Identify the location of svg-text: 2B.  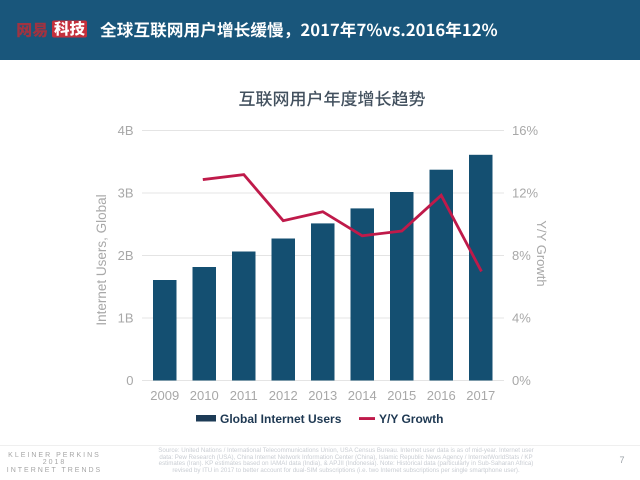
(126, 255).